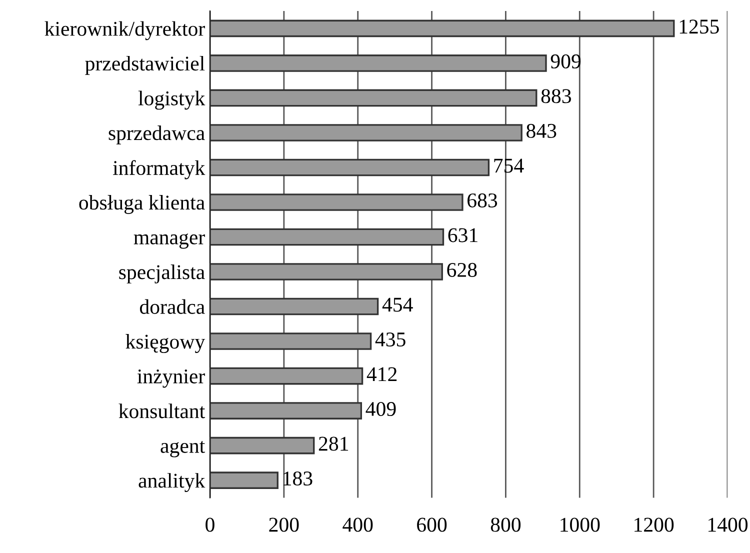 The width and height of the screenshot is (750, 553). Describe the element at coordinates (162, 411) in the screenshot. I see `y-tick-label: konsultant` at that location.